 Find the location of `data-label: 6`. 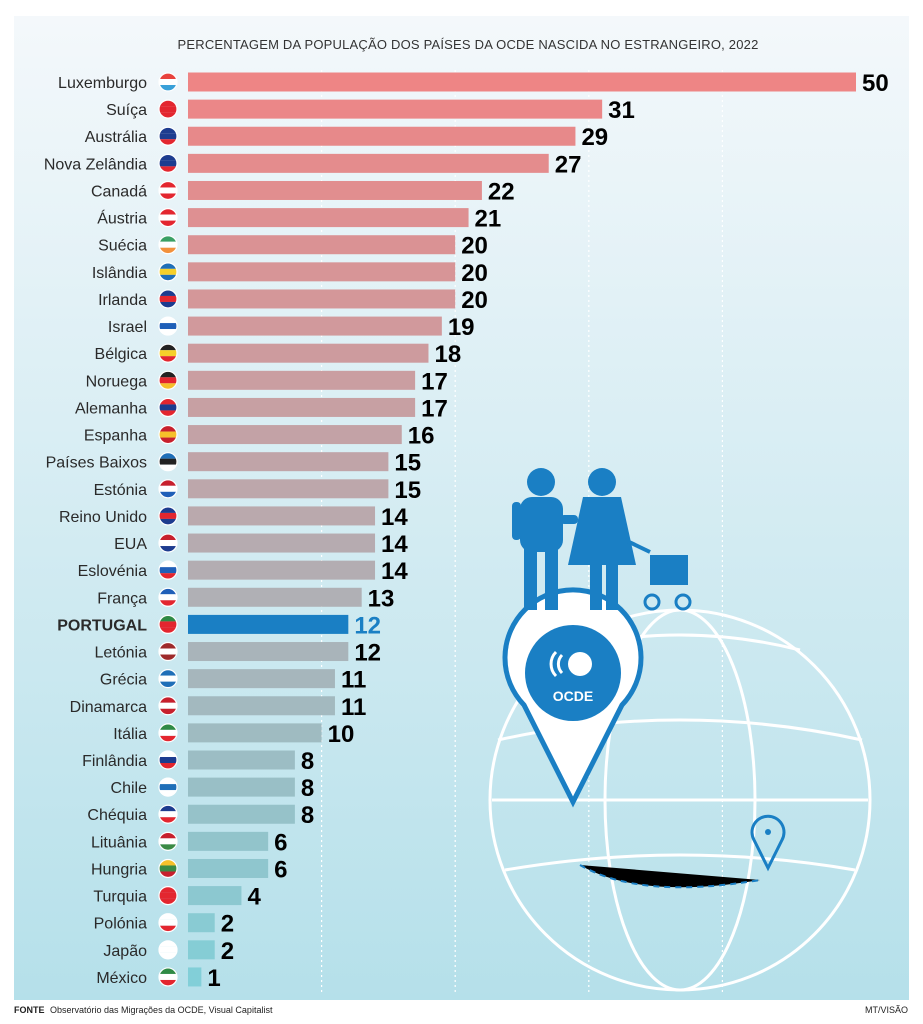

data-label: 6 is located at coordinates (280, 842).